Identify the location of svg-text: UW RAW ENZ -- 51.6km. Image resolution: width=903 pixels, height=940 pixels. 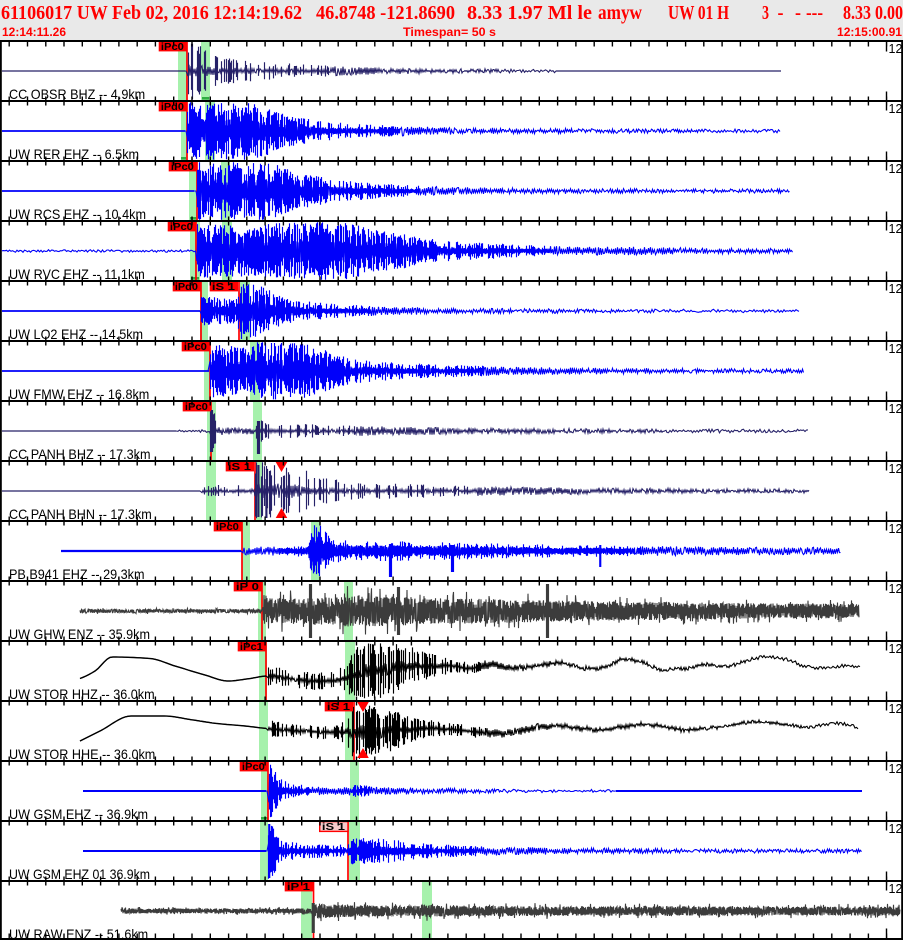
(78, 933).